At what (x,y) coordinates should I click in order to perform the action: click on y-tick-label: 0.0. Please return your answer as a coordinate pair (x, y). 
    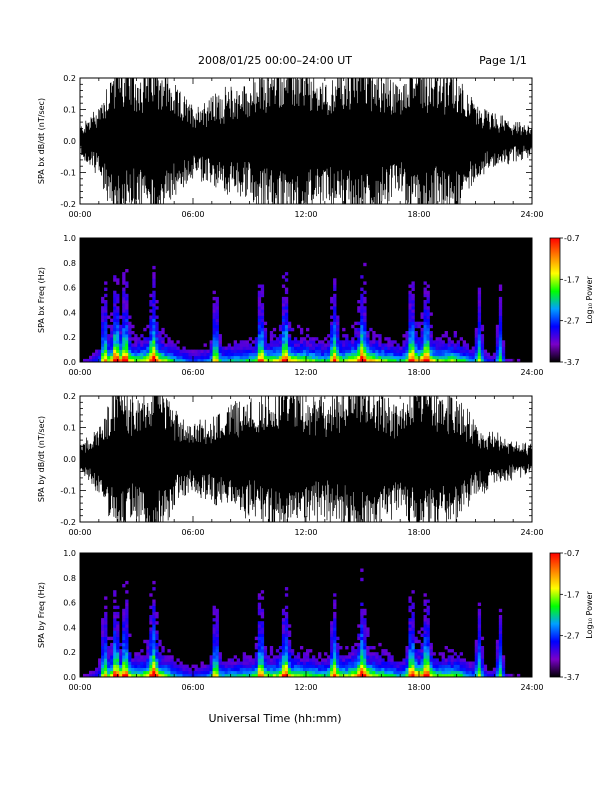
    Looking at the image, I should click on (69, 459).